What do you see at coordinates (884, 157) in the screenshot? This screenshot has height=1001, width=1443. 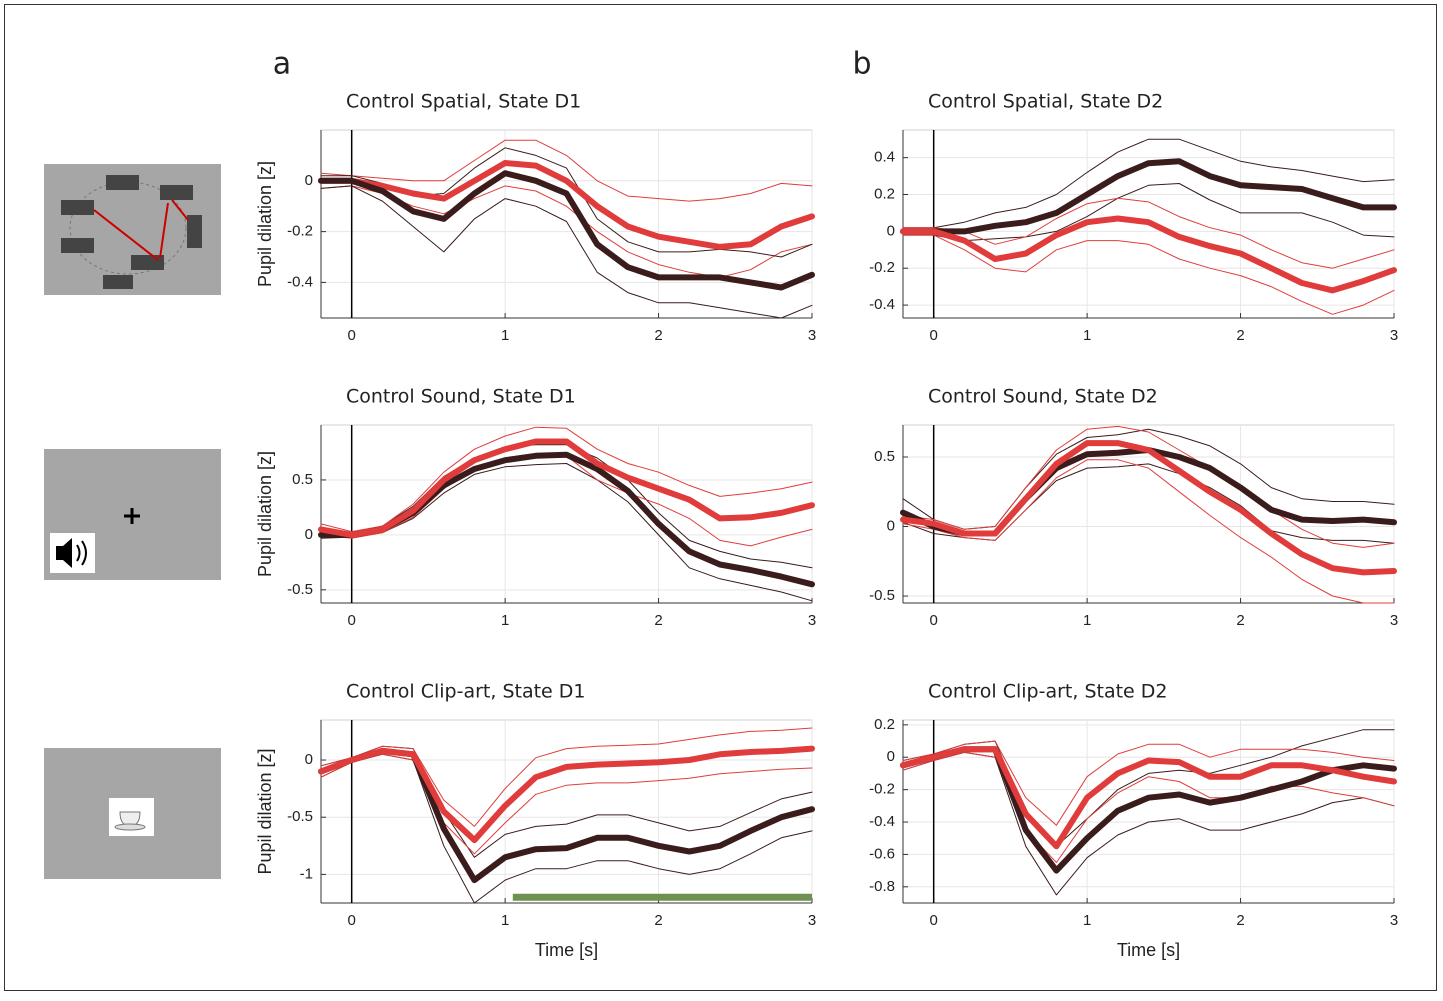 I see `y-tick-label: 0.4` at bounding box center [884, 157].